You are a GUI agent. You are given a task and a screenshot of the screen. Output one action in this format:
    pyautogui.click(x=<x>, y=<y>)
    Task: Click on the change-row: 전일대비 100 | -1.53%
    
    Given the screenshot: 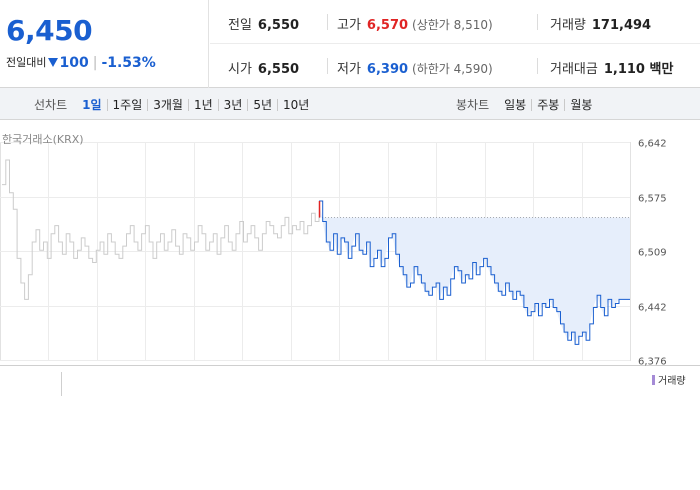 What is the action you would take?
    pyautogui.click(x=81, y=62)
    